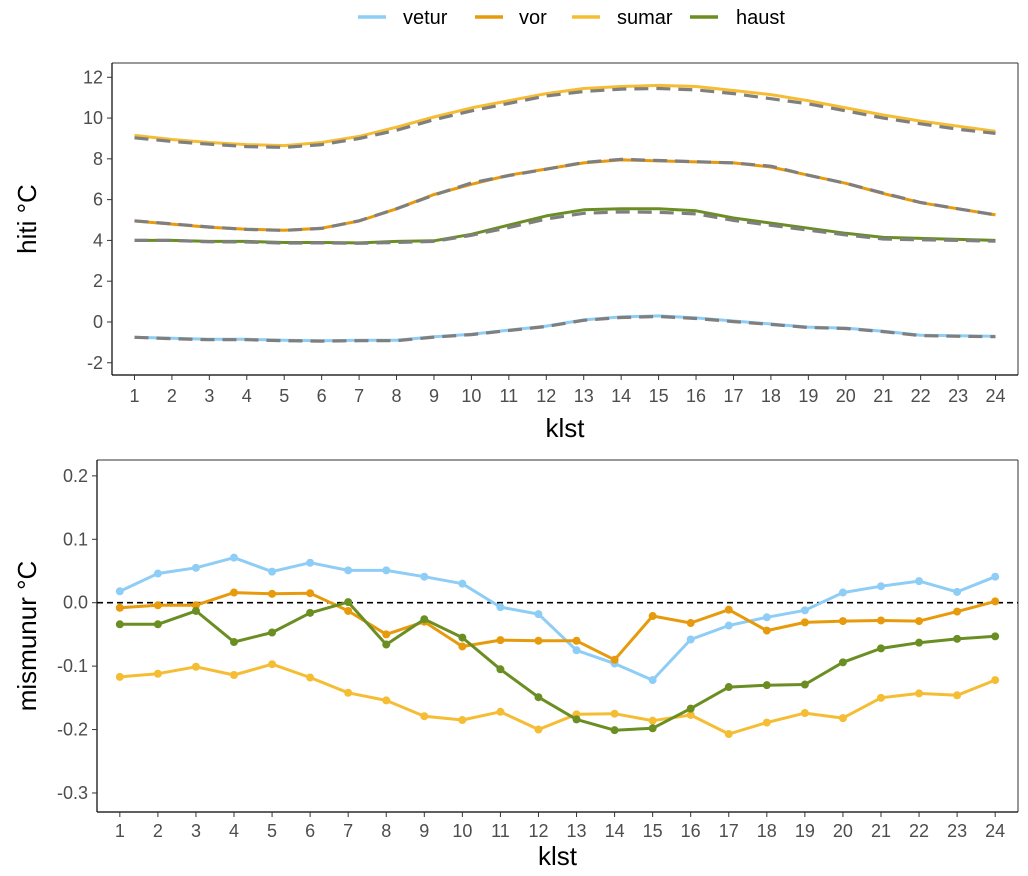  I want to click on x-tick-label: 17, so click(733, 396).